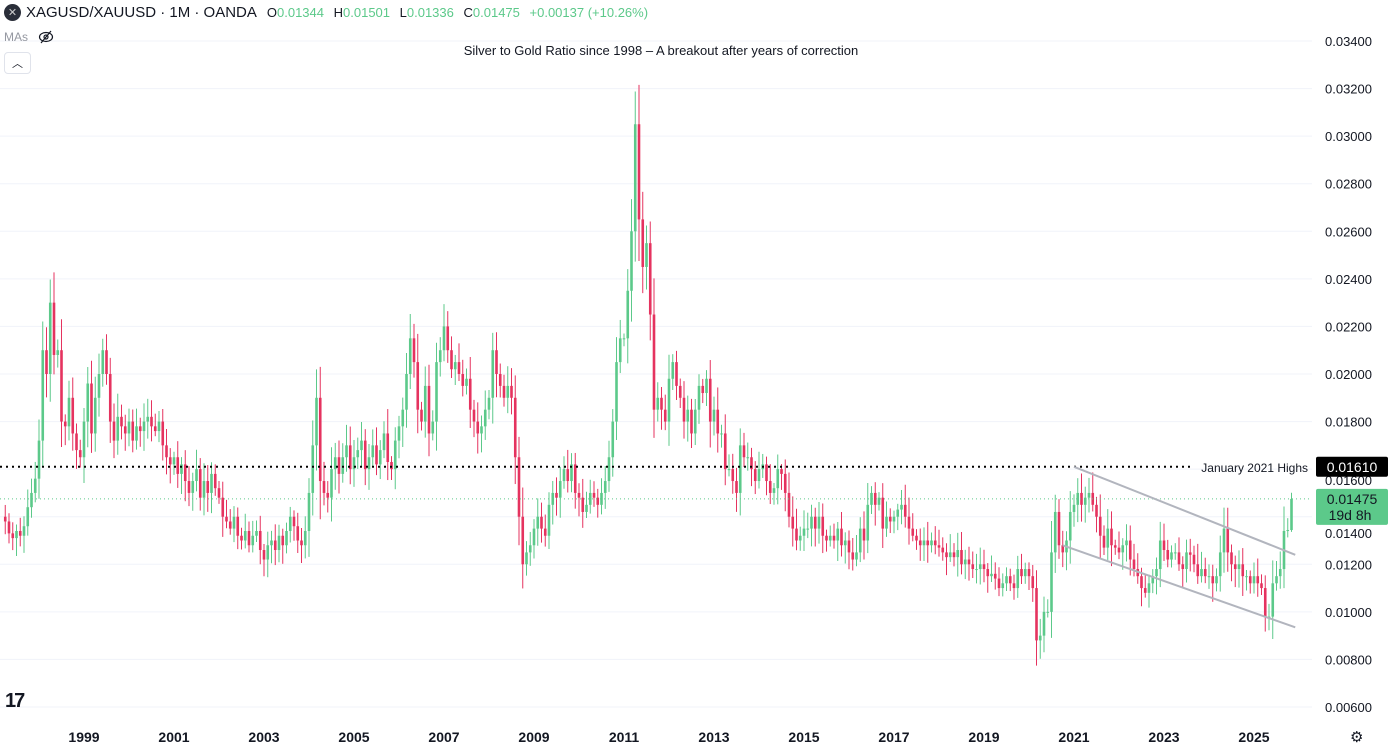 Image resolution: width=1400 pixels, height=752 pixels. Describe the element at coordinates (1357, 737) in the screenshot. I see `gear-icon: ⚙` at that location.